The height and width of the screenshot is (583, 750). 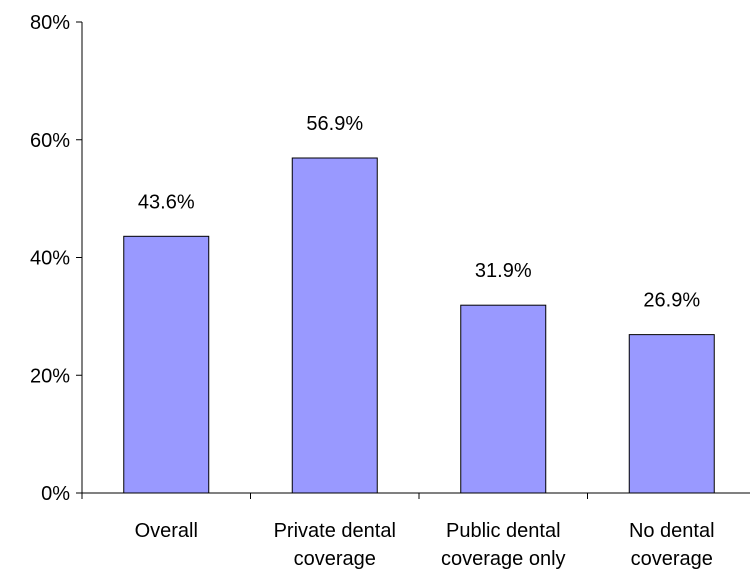 What do you see at coordinates (503, 545) in the screenshot?
I see `x-category-label: Public dental coverage only` at bounding box center [503, 545].